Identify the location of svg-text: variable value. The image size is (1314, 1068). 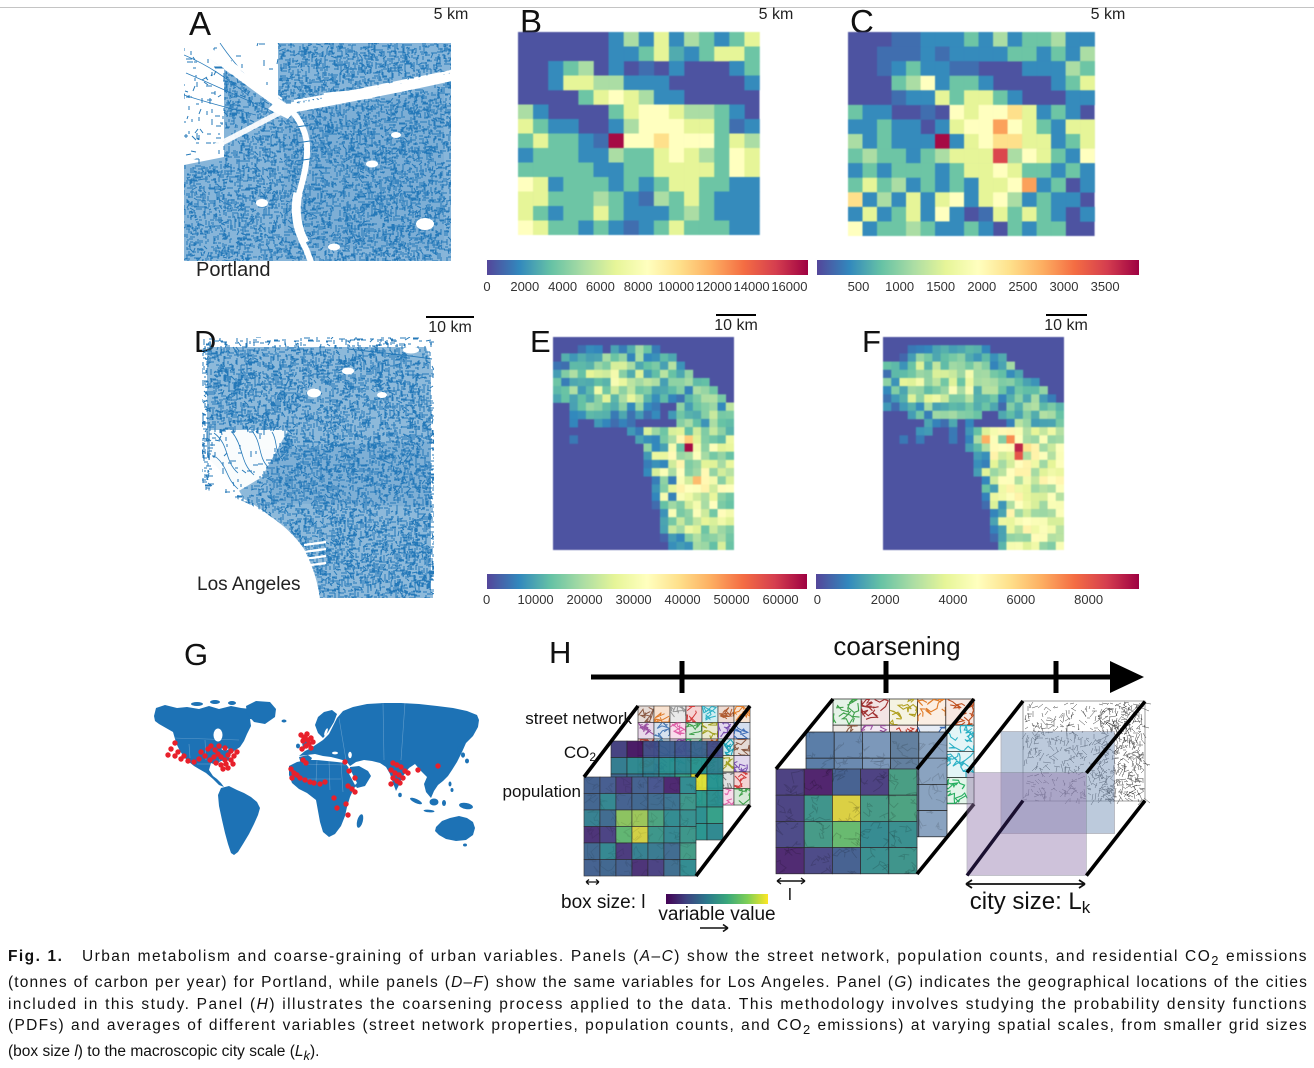
(716, 914).